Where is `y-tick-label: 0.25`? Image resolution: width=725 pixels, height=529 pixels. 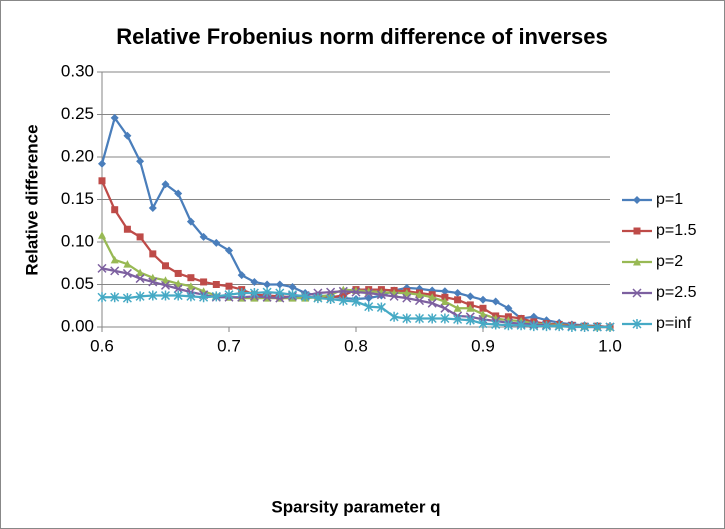 y-tick-label: 0.25 is located at coordinates (77, 113).